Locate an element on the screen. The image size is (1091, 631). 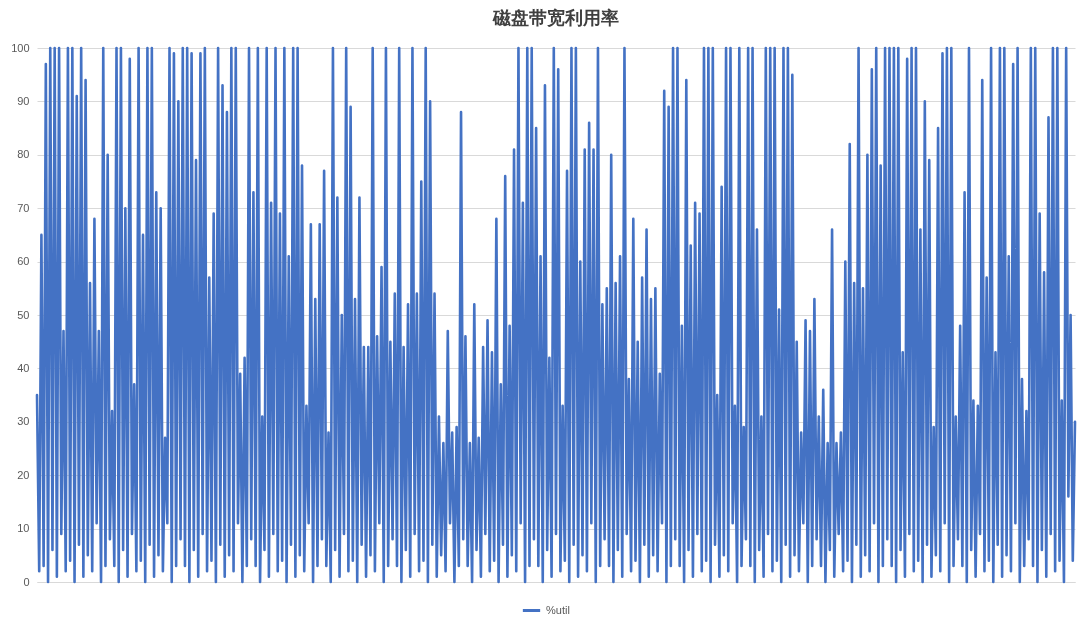
y-tick-label: 0 is located at coordinates (26, 581).